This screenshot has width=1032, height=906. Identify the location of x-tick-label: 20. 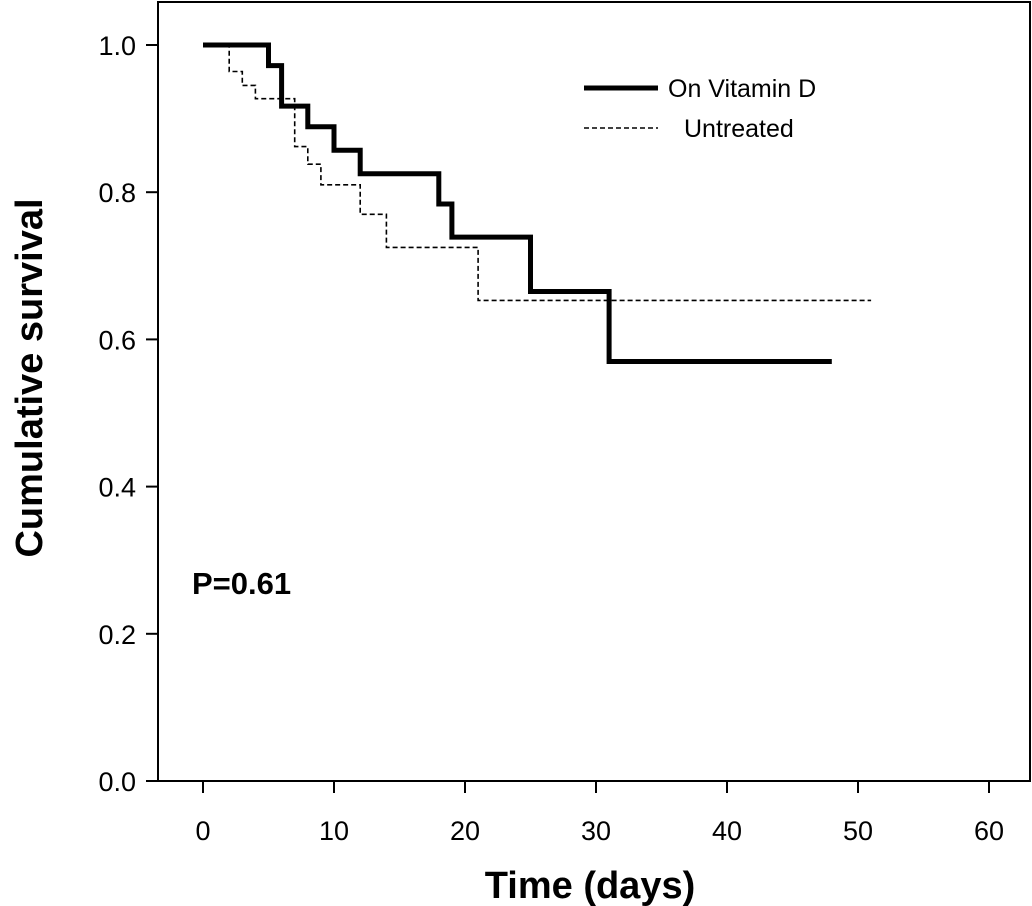
(465, 831).